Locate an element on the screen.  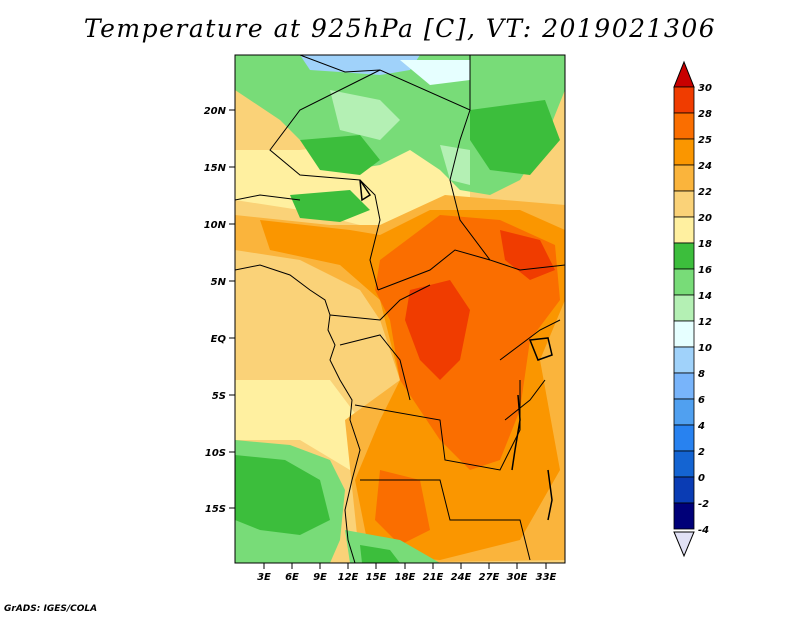
field-pale-north is located at coordinates (352, 185).